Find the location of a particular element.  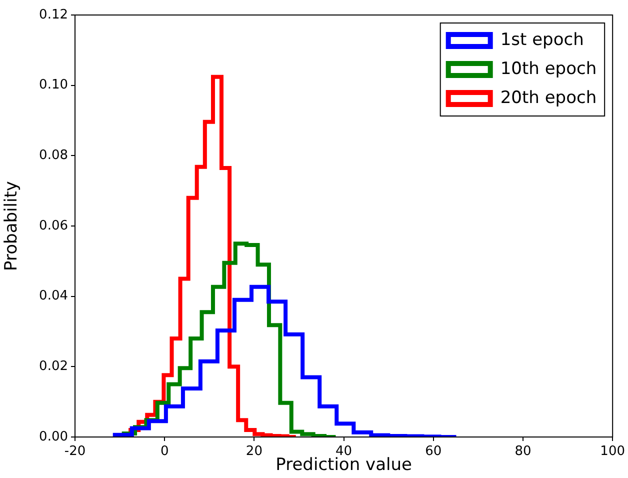

legend-label: 10th epoch is located at coordinates (548, 68).